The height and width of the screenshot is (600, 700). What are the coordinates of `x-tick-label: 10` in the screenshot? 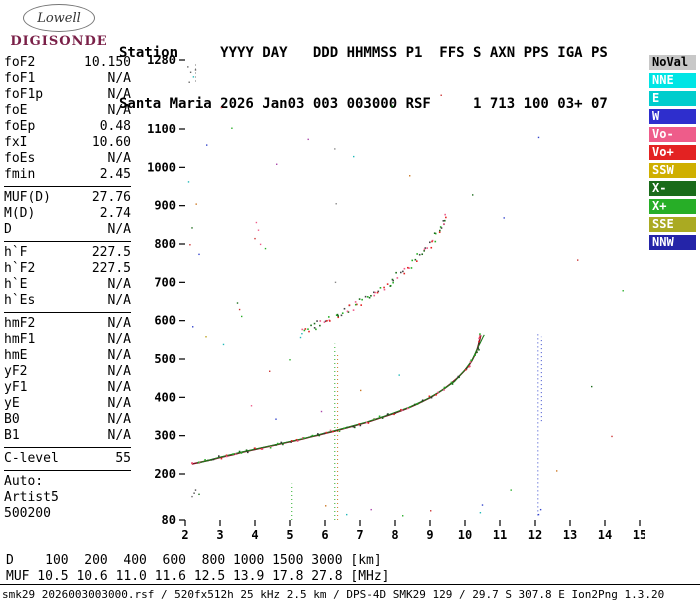 It's located at (465, 535).